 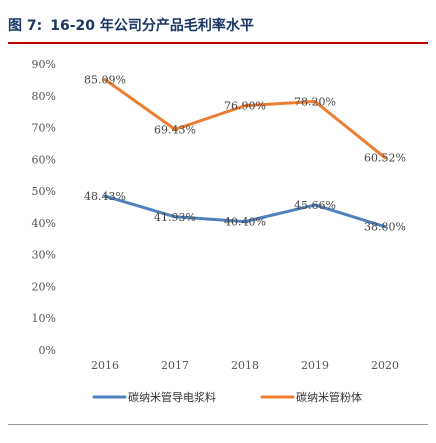 I want to click on x-tick-label: 2018, so click(x=245, y=365).